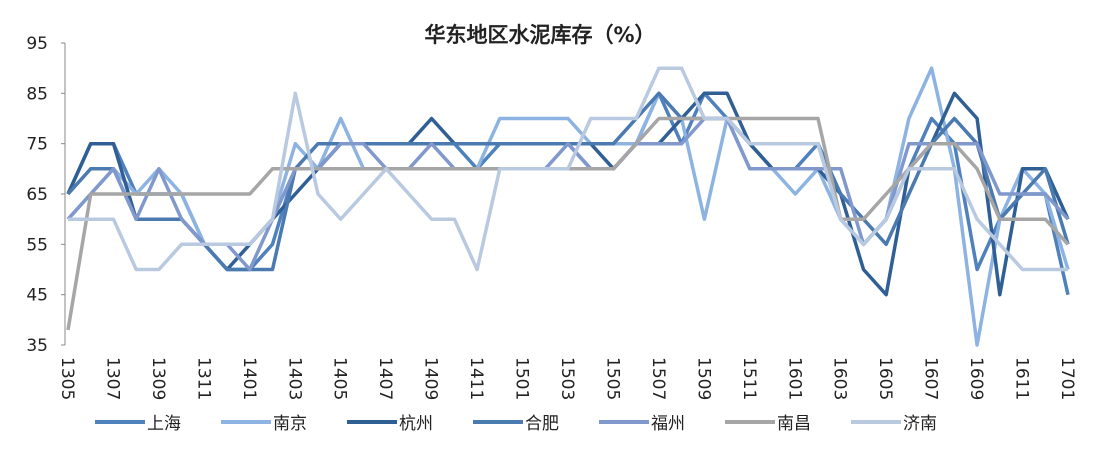 This screenshot has width=1108, height=464. I want to click on x-tick-label: 1511, so click(749, 378).